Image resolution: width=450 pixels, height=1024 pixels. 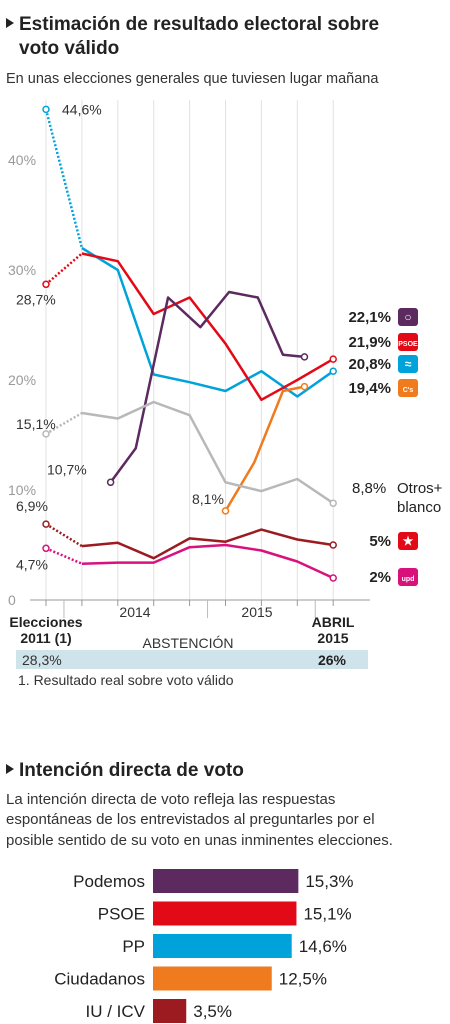 I want to click on bar-value-label: 15,3%, so click(x=329, y=881).